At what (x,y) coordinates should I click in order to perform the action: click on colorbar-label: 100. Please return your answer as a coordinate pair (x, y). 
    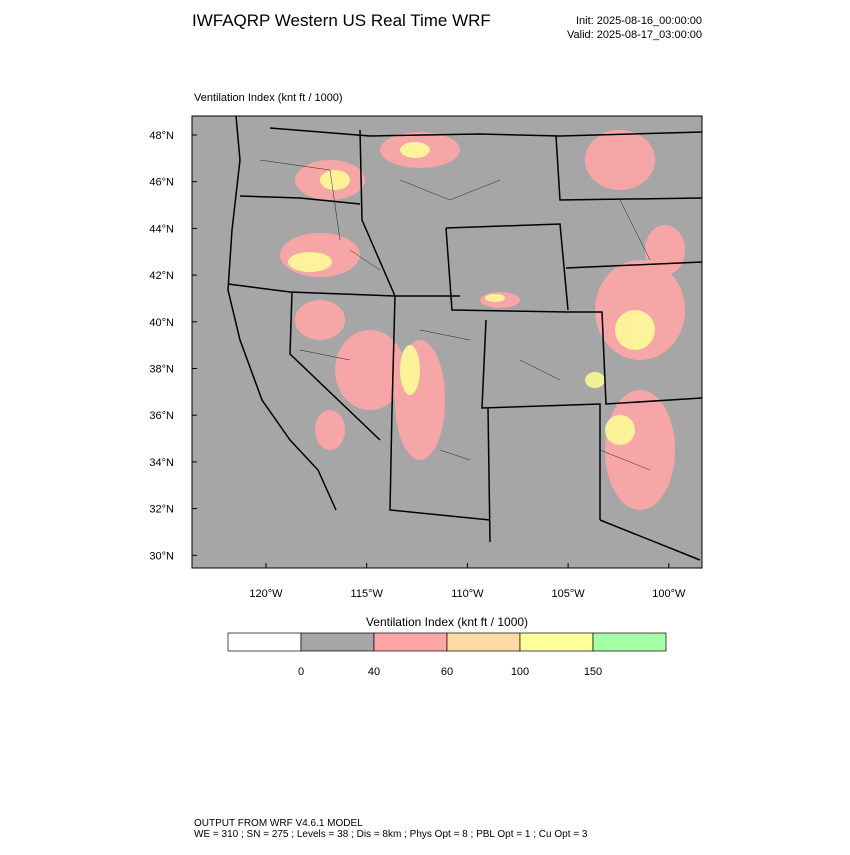
    Looking at the image, I should click on (520, 672).